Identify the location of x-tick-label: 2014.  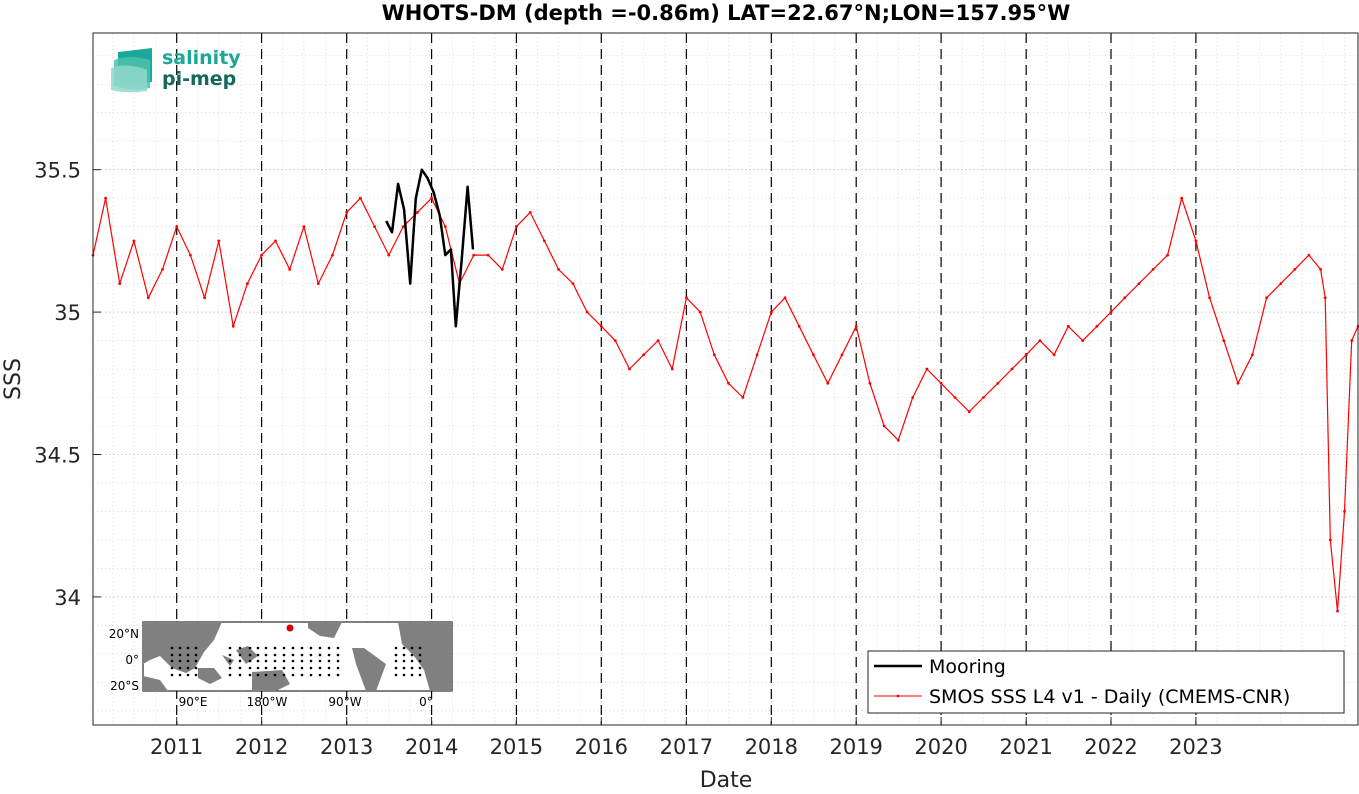
(431, 747).